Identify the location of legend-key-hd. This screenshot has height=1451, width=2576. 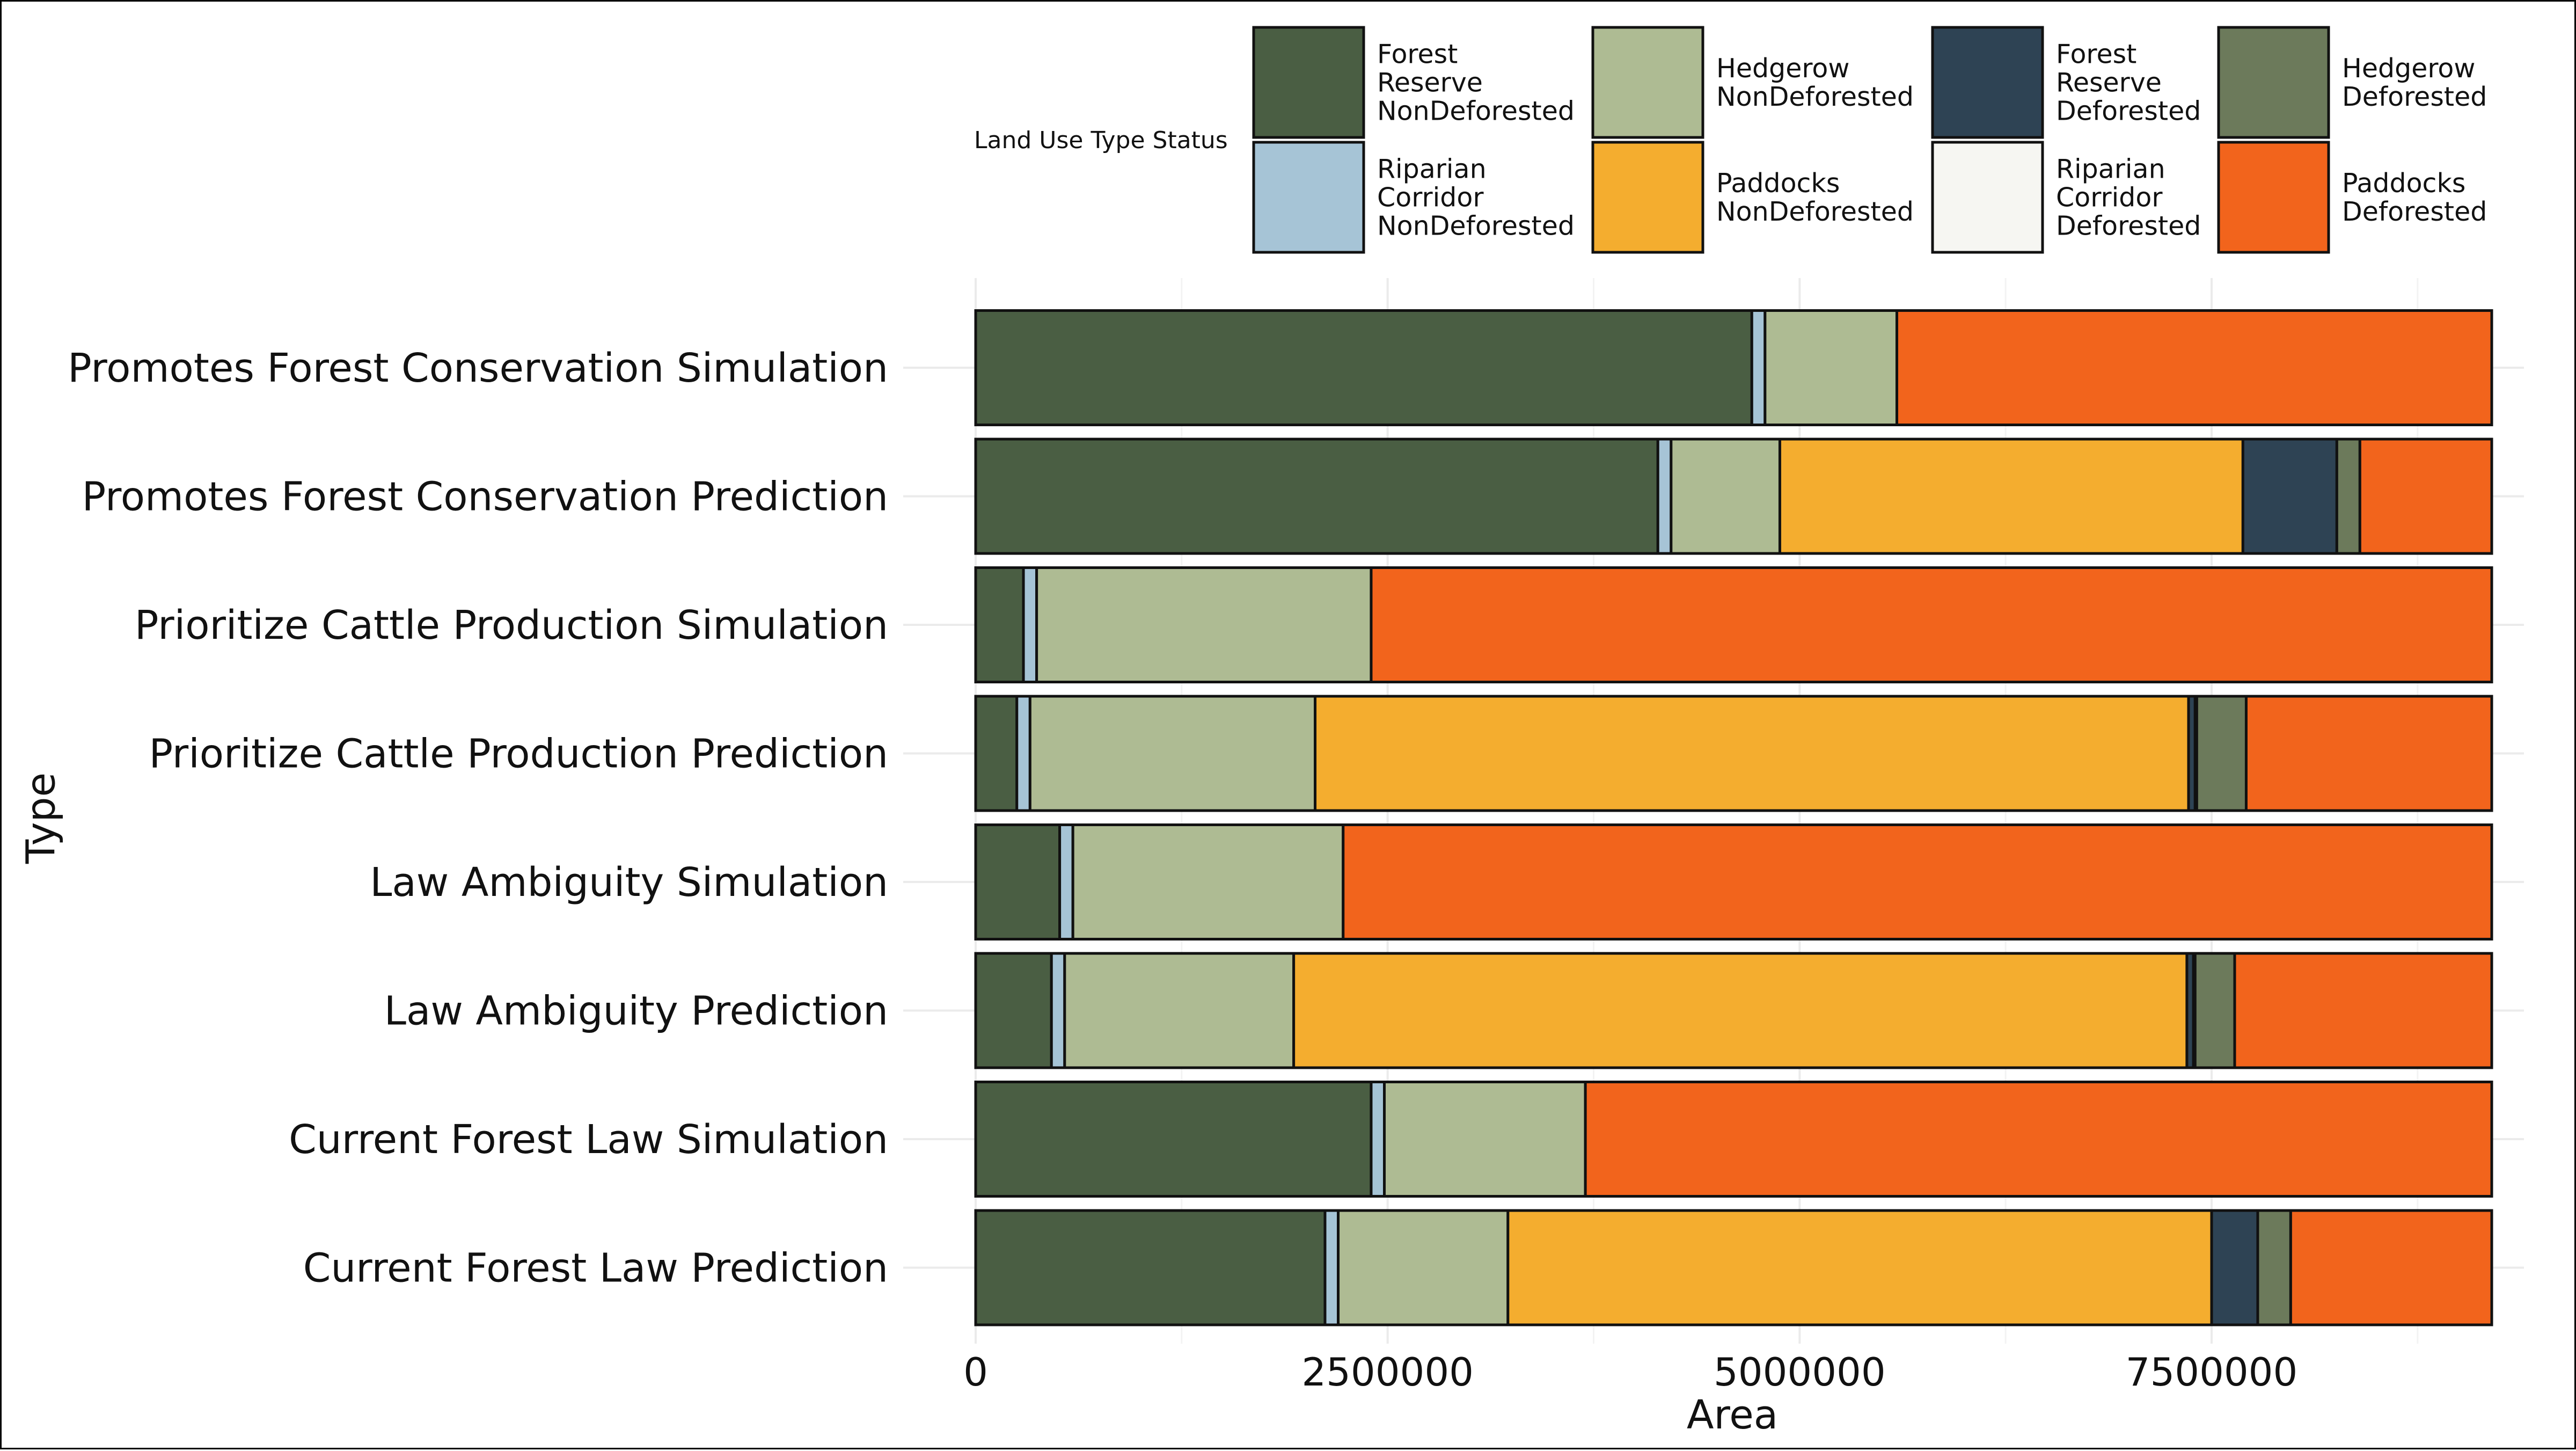
(2273, 82).